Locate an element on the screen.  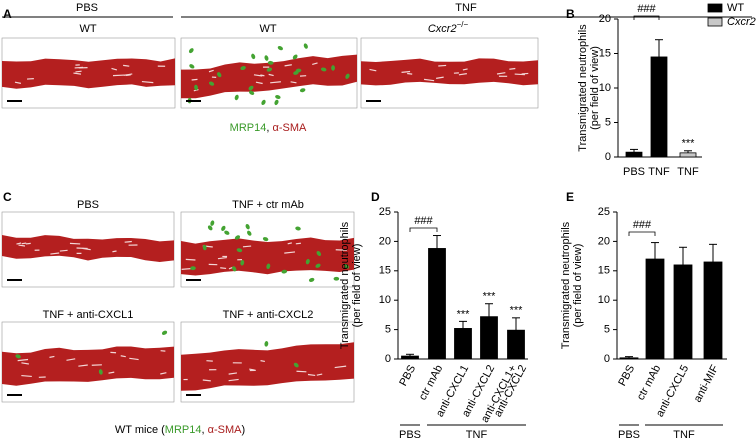
y-tick-label: 20 is located at coordinates (385, 241).